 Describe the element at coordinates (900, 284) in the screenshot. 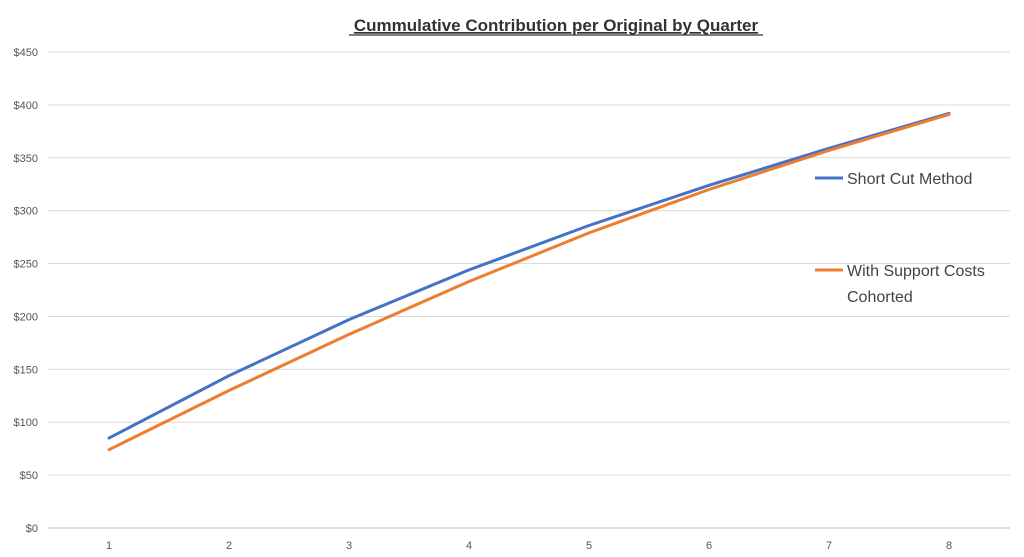

I see `legend-entry-2: With Support Costs Cohorted` at that location.